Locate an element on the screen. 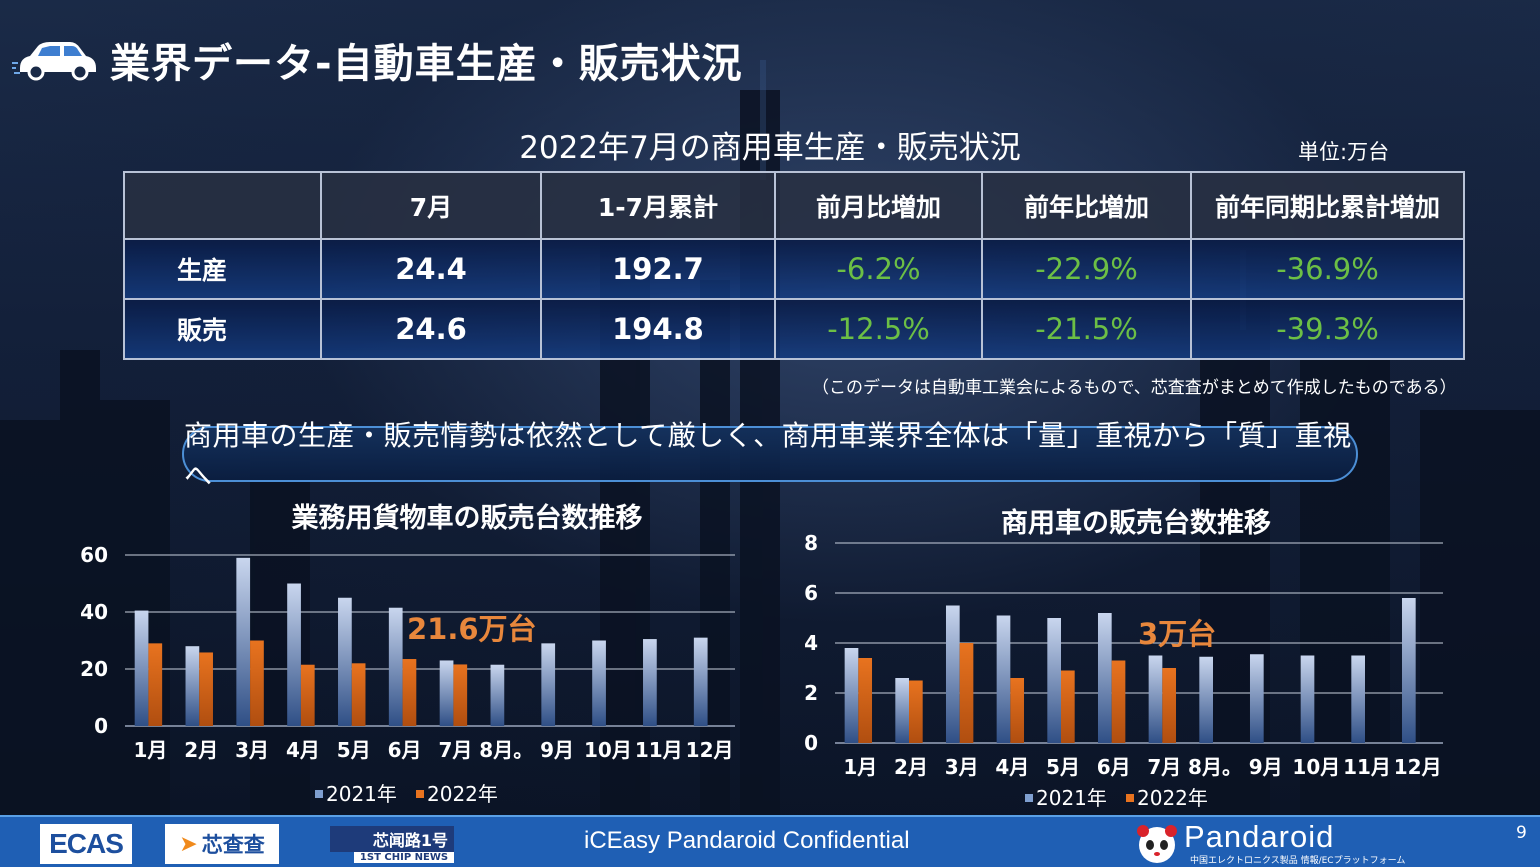  xincc-logo: ➤ 芯查查 is located at coordinates (222, 844).